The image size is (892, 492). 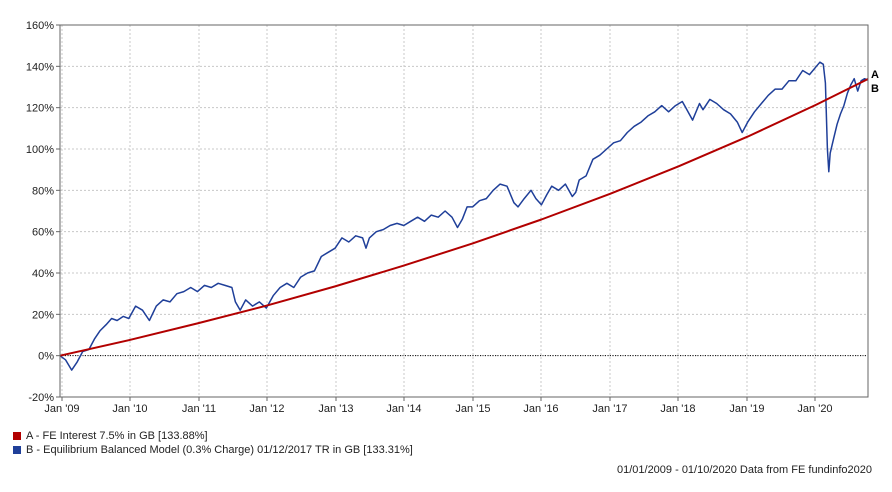 What do you see at coordinates (875, 82) in the screenshot?
I see `series-end-labels: AB` at bounding box center [875, 82].